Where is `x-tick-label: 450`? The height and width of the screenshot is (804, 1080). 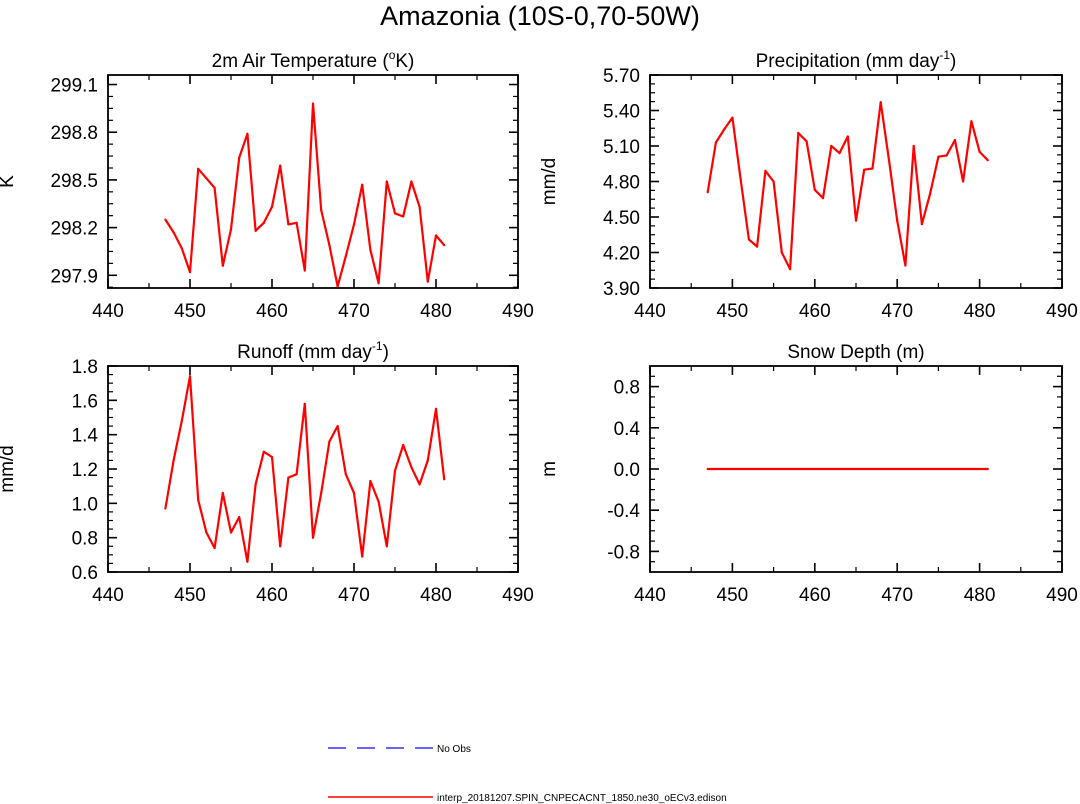
x-tick-label: 450 is located at coordinates (190, 311).